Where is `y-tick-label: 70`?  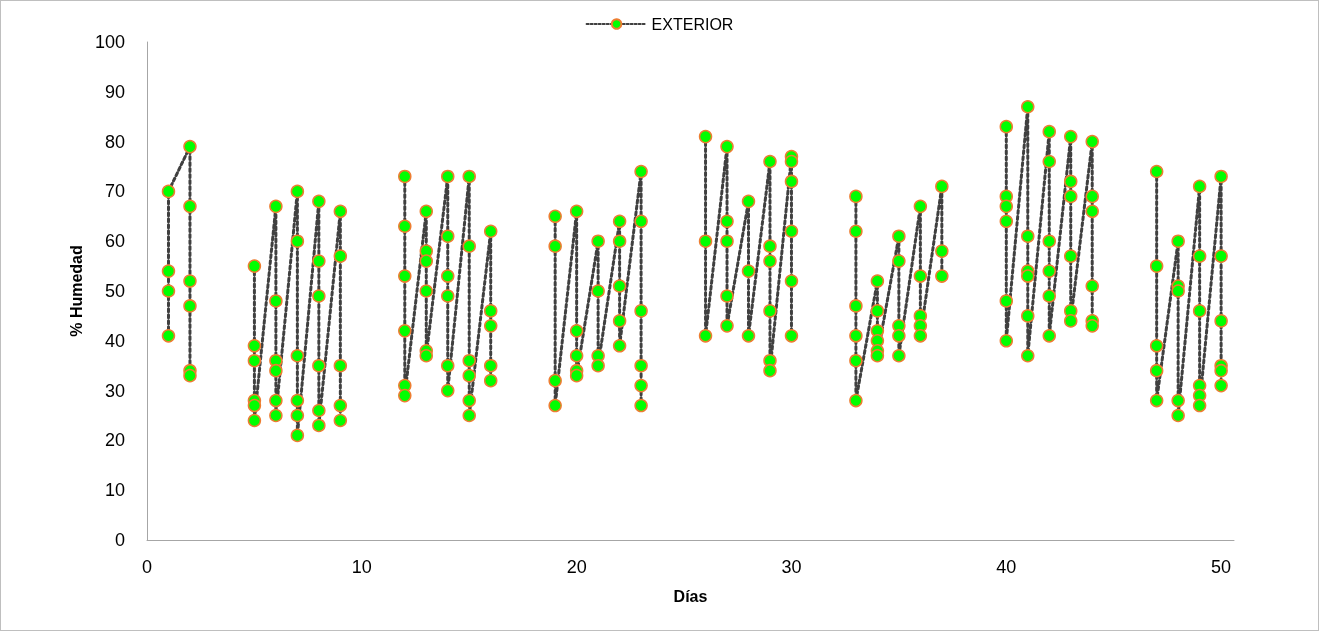 y-tick-label: 70 is located at coordinates (114, 191).